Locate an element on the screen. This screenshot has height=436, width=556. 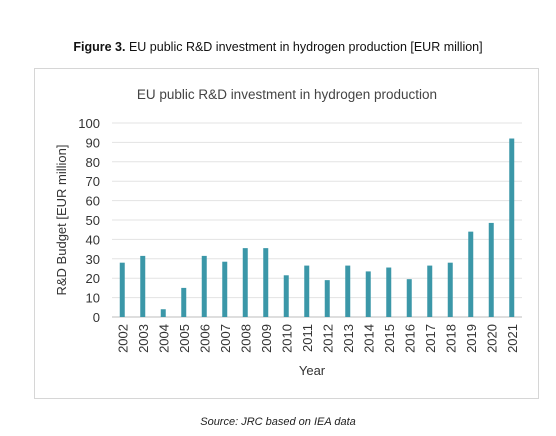
y-tick-label: 0 is located at coordinates (96, 317).